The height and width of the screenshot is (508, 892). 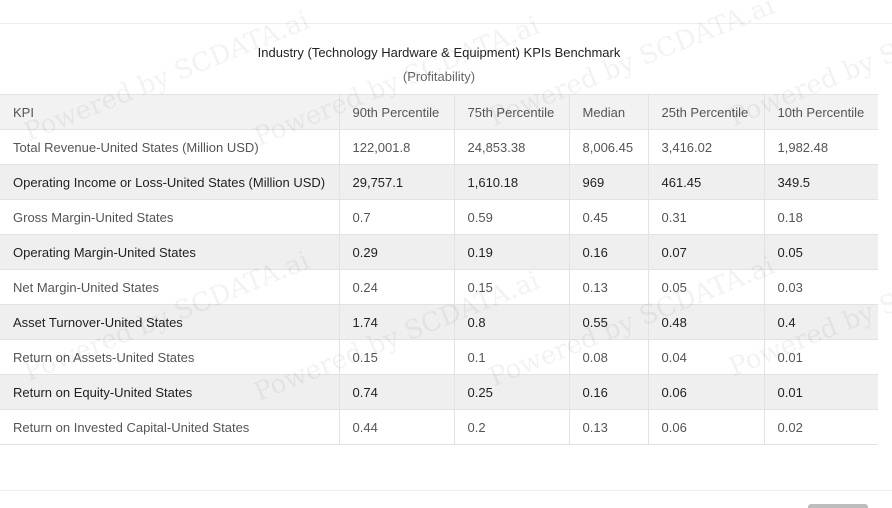 What do you see at coordinates (705, 357) in the screenshot?
I see `value-cell: 0.04` at bounding box center [705, 357].